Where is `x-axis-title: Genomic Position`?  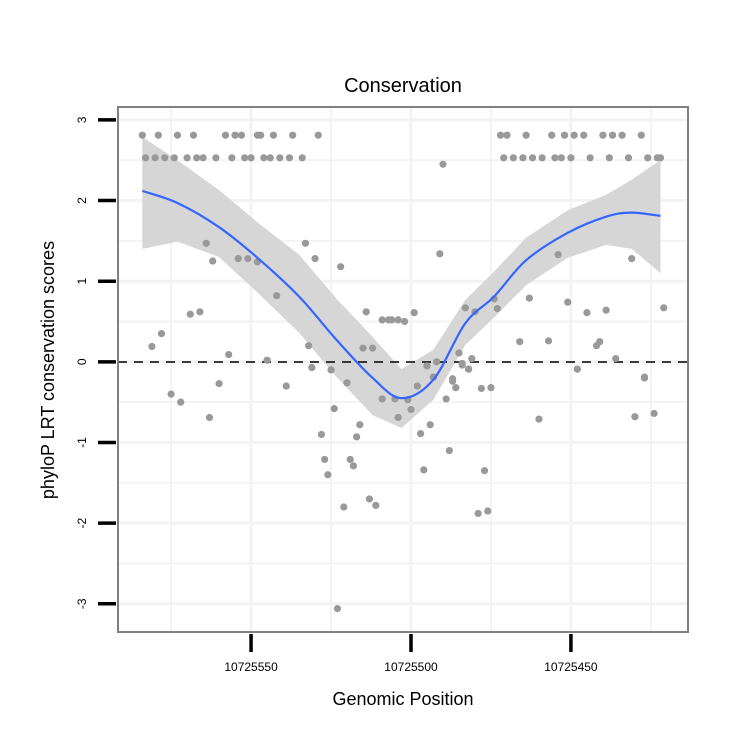 x-axis-title: Genomic Position is located at coordinates (402, 699).